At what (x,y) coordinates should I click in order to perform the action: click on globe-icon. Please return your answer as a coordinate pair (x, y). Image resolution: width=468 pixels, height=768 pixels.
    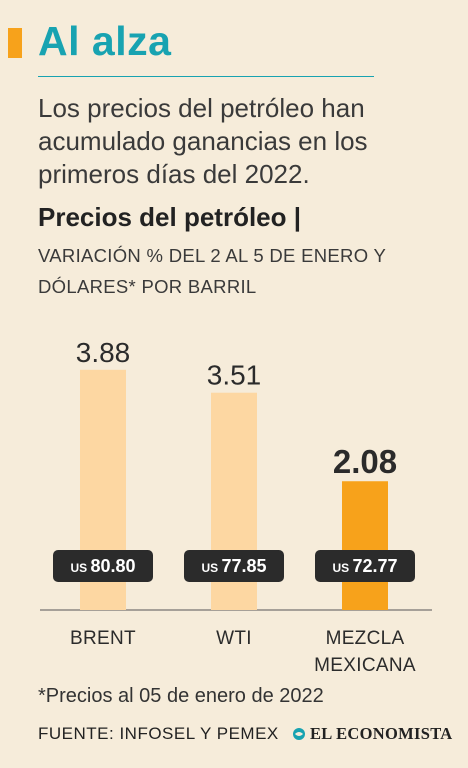
    Looking at the image, I should click on (299, 734).